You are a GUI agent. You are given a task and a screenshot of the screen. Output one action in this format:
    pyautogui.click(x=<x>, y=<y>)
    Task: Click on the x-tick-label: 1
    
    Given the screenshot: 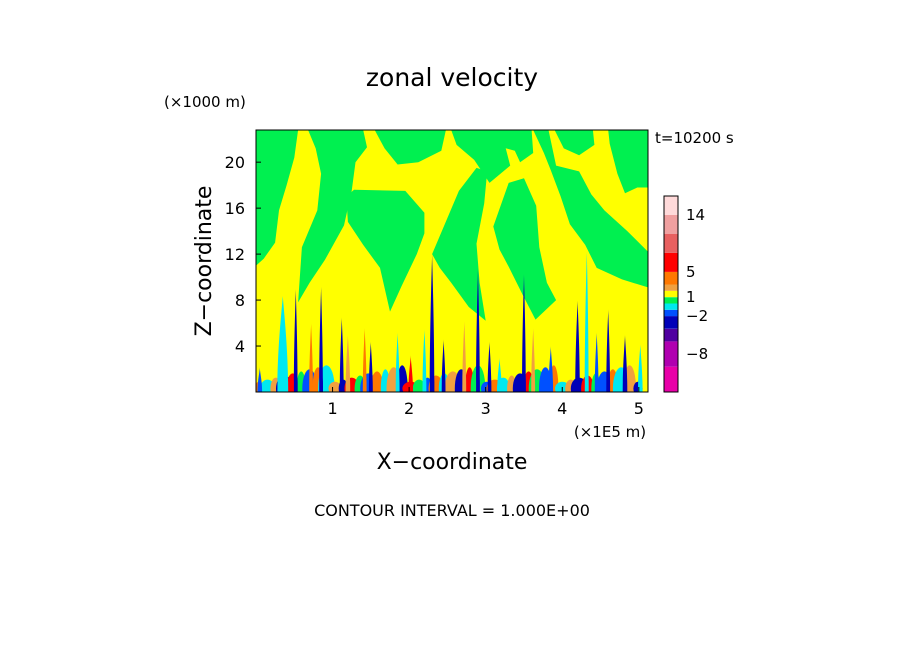 What is the action you would take?
    pyautogui.click(x=332, y=408)
    